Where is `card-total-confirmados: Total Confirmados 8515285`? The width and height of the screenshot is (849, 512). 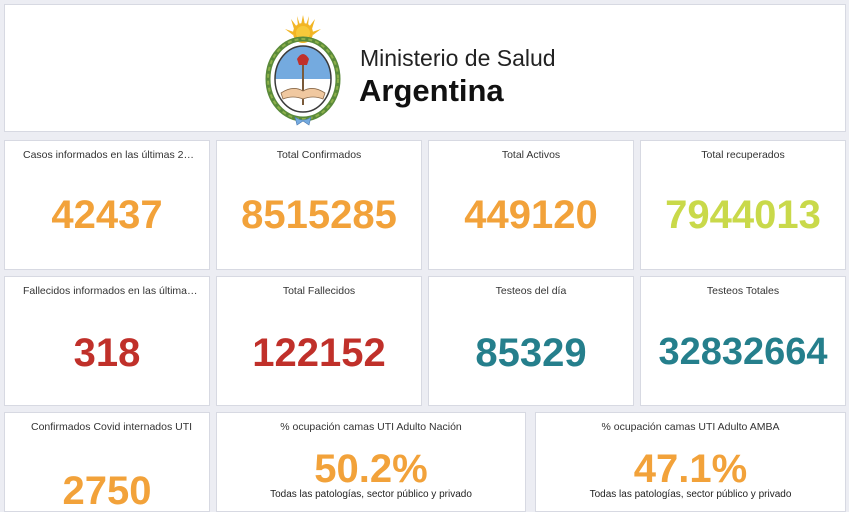 card-total-confirmados: Total Confirmados 8515285 is located at coordinates (319, 205).